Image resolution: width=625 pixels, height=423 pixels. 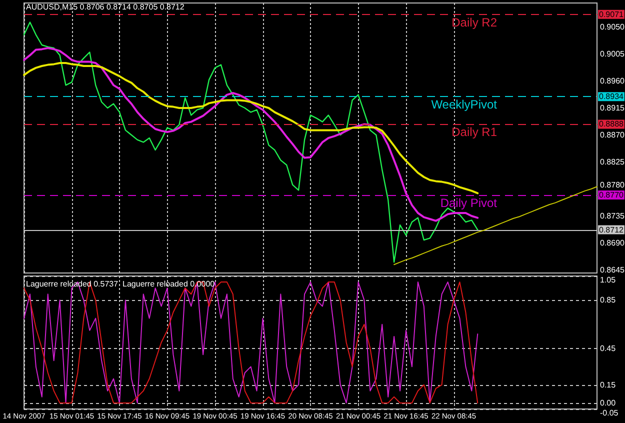 I want to click on annotation: 0.8888, so click(x=611, y=124).